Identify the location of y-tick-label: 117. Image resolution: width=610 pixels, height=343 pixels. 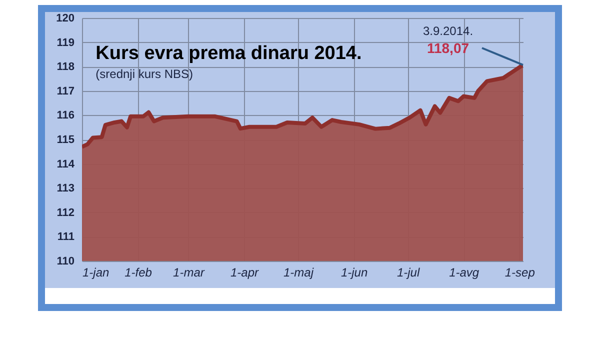
(65, 91).